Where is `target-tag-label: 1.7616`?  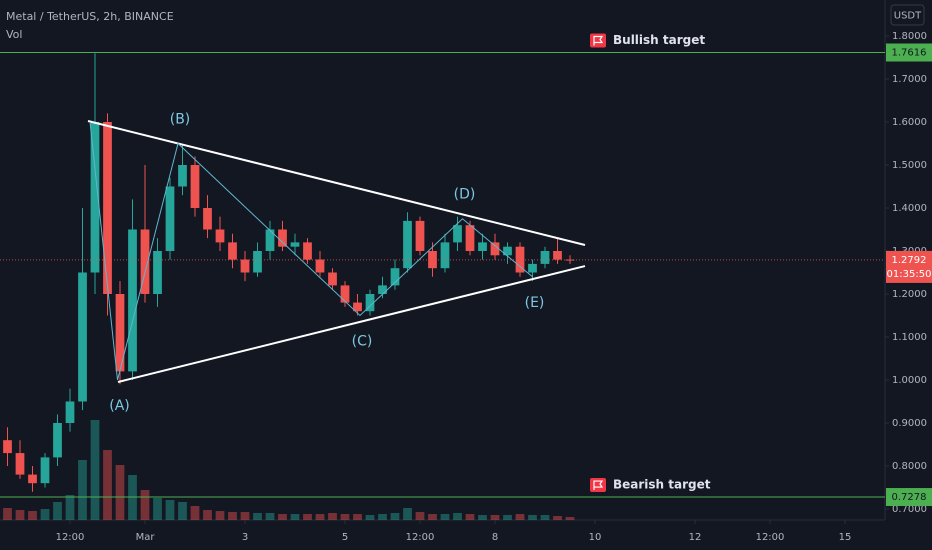
target-tag-label: 1.7616 is located at coordinates (909, 53).